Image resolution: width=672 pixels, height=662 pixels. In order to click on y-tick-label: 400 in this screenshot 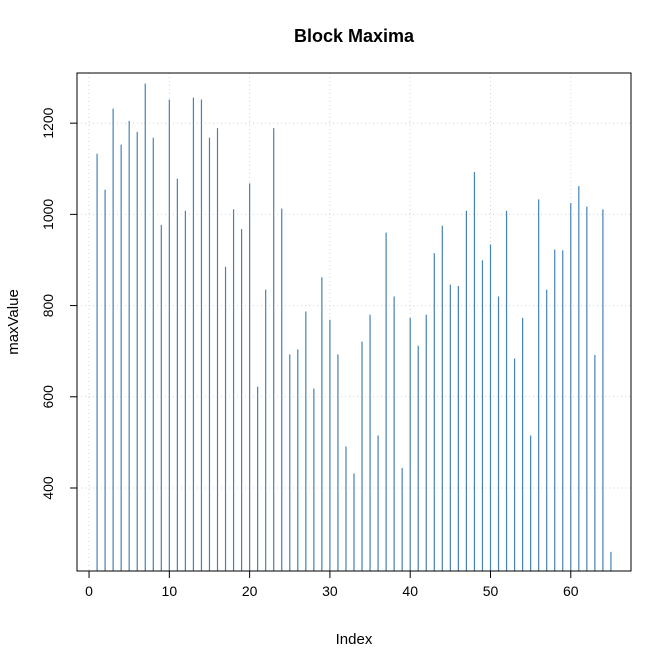, I will do `click(48, 488)`.